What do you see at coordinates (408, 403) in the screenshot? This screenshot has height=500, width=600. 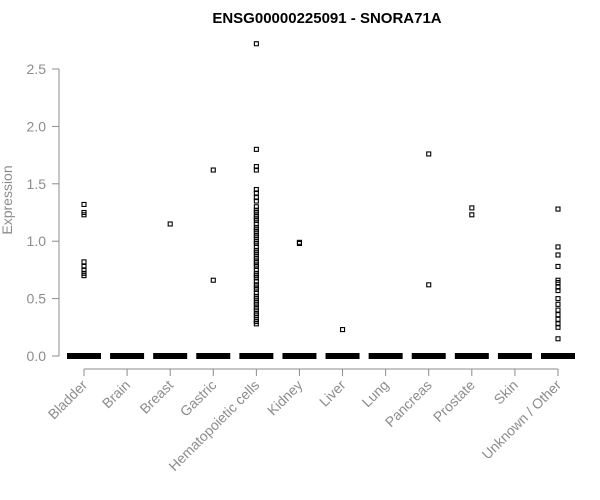 I see `x-tick-label: Pancreas` at bounding box center [408, 403].